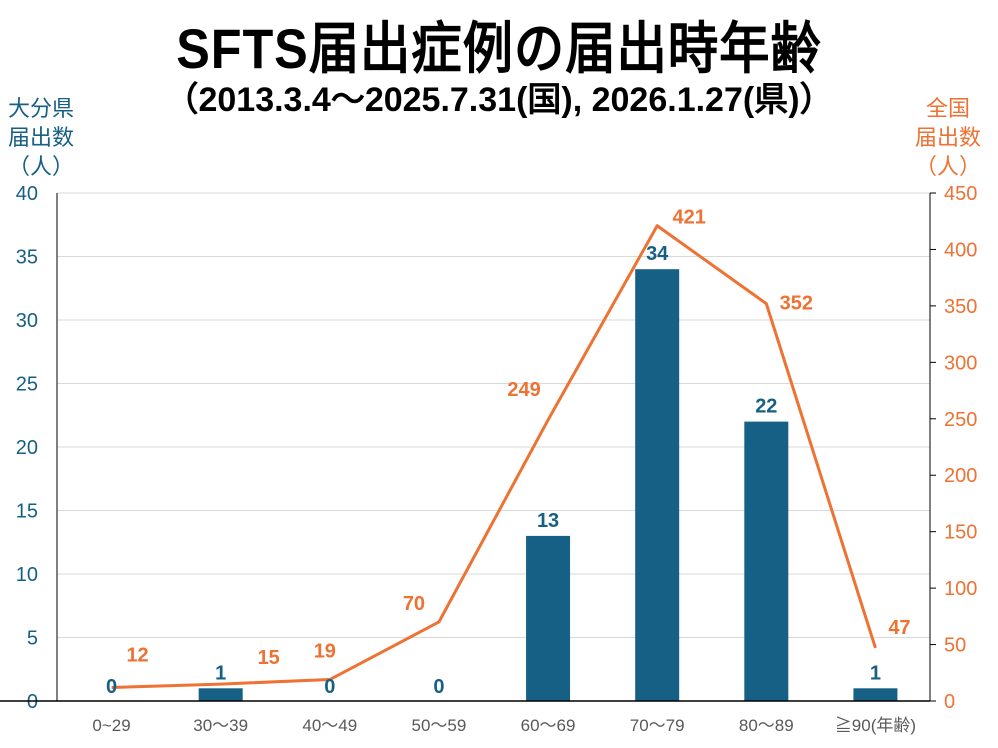 Image resolution: width=998 pixels, height=748 pixels. What do you see at coordinates (27, 575) in the screenshot?
I see `left-tick-label: 10` at bounding box center [27, 575].